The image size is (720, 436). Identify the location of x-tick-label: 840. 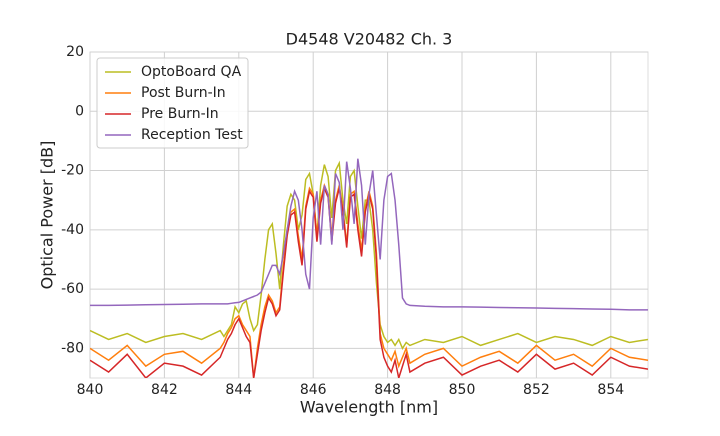
(90, 390).